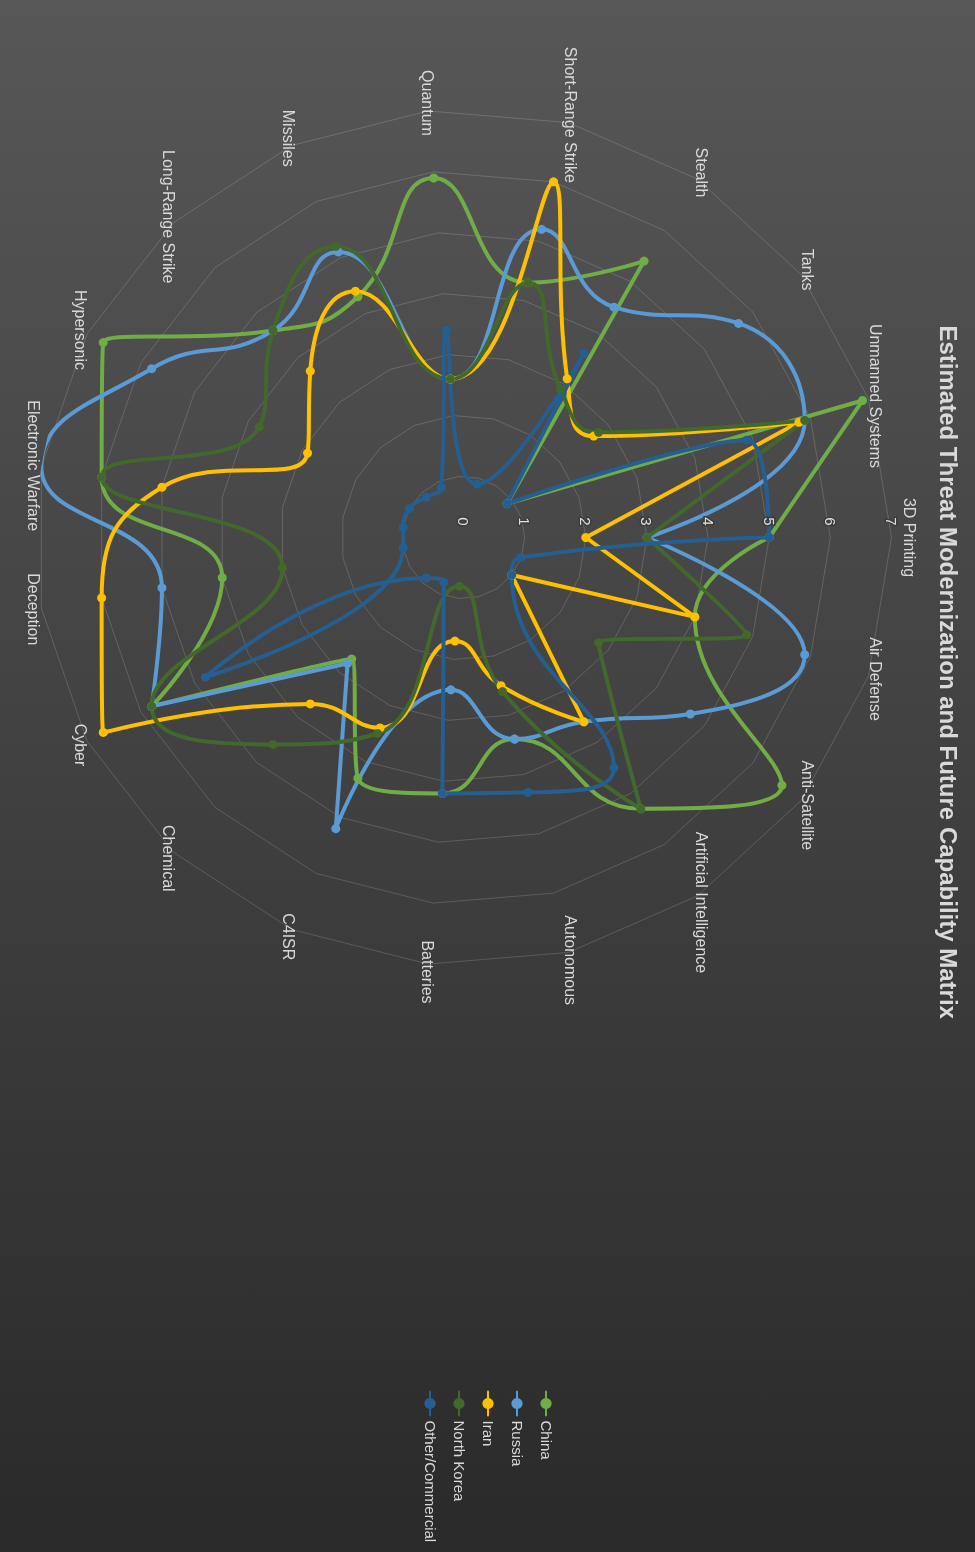  Describe the element at coordinates (33, 465) in the screenshot. I see `spoke-label: Electronic Warfare` at that location.